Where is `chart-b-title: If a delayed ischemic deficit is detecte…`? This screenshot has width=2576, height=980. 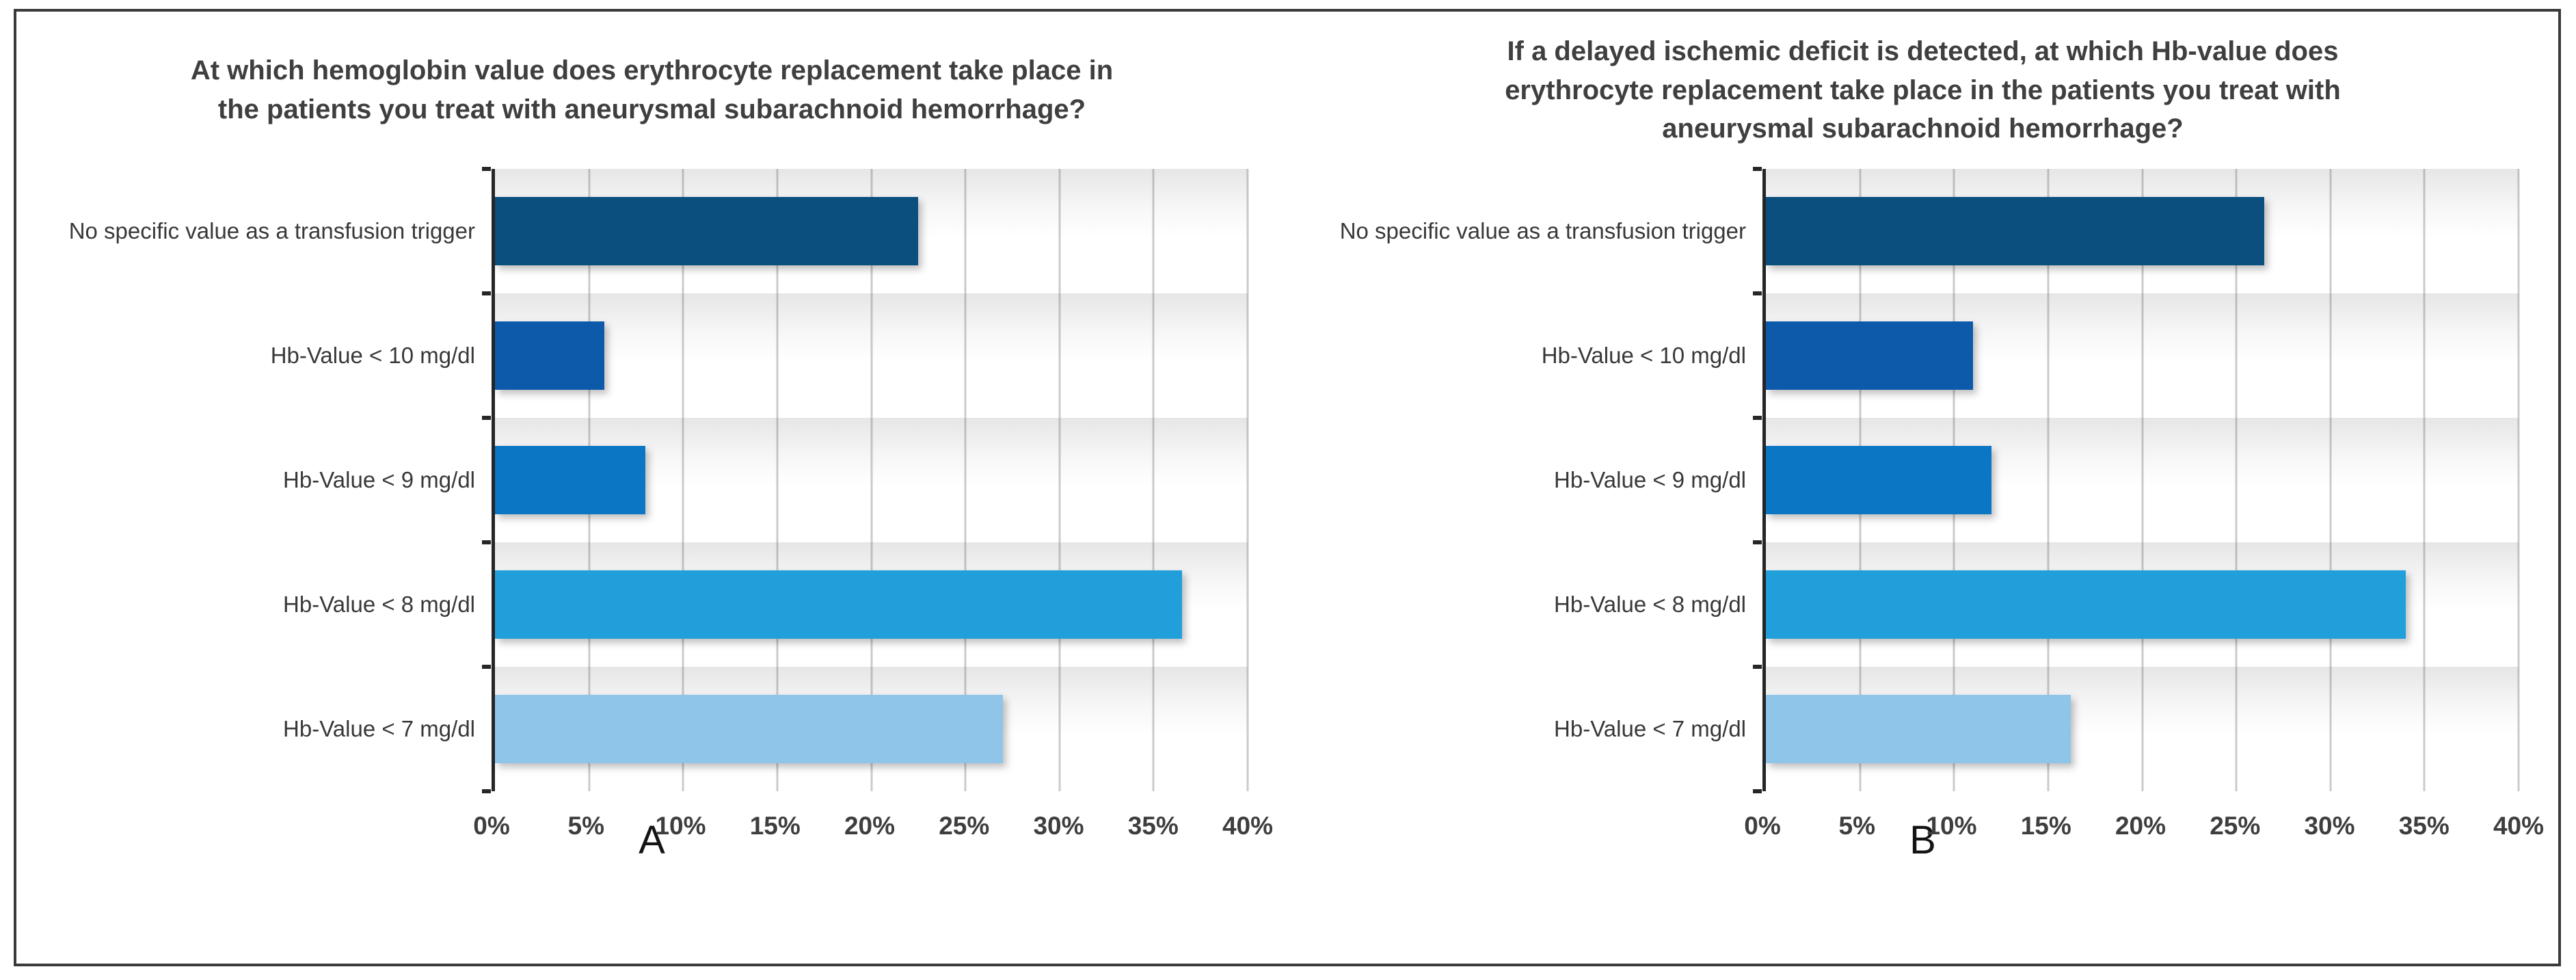 chart-b-title: If a delayed ischemic deficit is detecte… is located at coordinates (1923, 90).